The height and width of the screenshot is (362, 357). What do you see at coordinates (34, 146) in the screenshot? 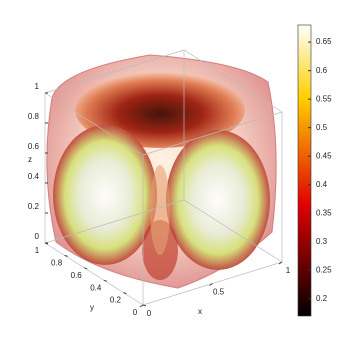
I see `z-tick-label: 0.6` at bounding box center [34, 146].